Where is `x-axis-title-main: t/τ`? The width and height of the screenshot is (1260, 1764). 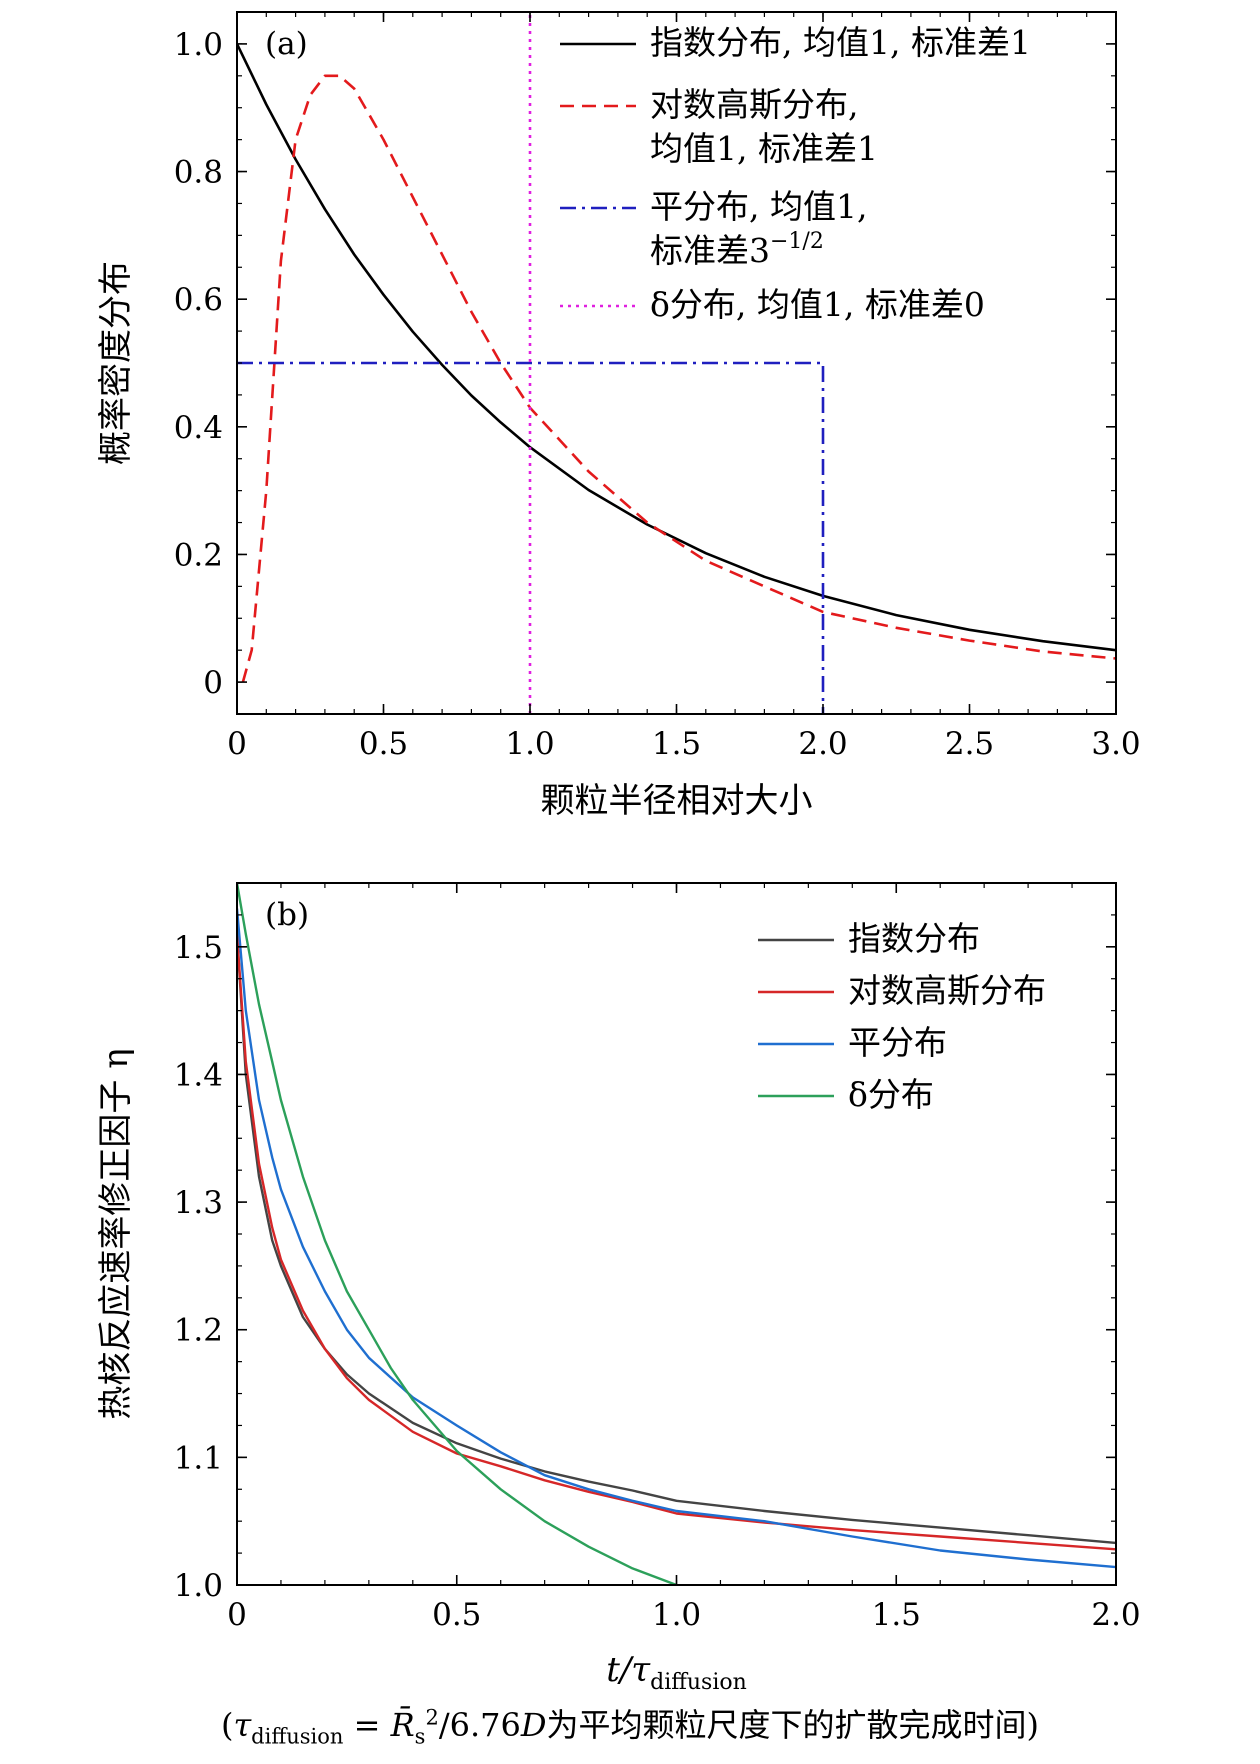 x-axis-title-main: t/τ is located at coordinates (628, 1670).